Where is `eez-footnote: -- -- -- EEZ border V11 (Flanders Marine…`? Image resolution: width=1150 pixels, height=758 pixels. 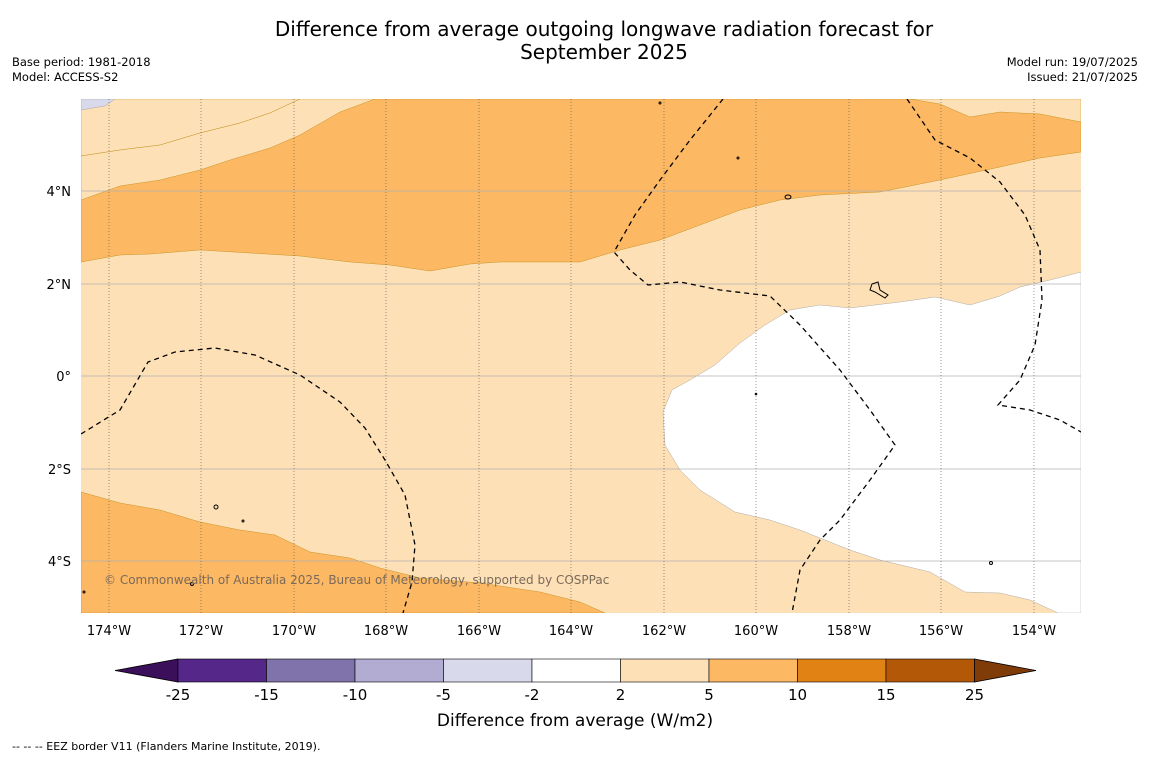
eez-footnote: -- -- -- EEZ border V11 (Flanders Marine… is located at coordinates (166, 746).